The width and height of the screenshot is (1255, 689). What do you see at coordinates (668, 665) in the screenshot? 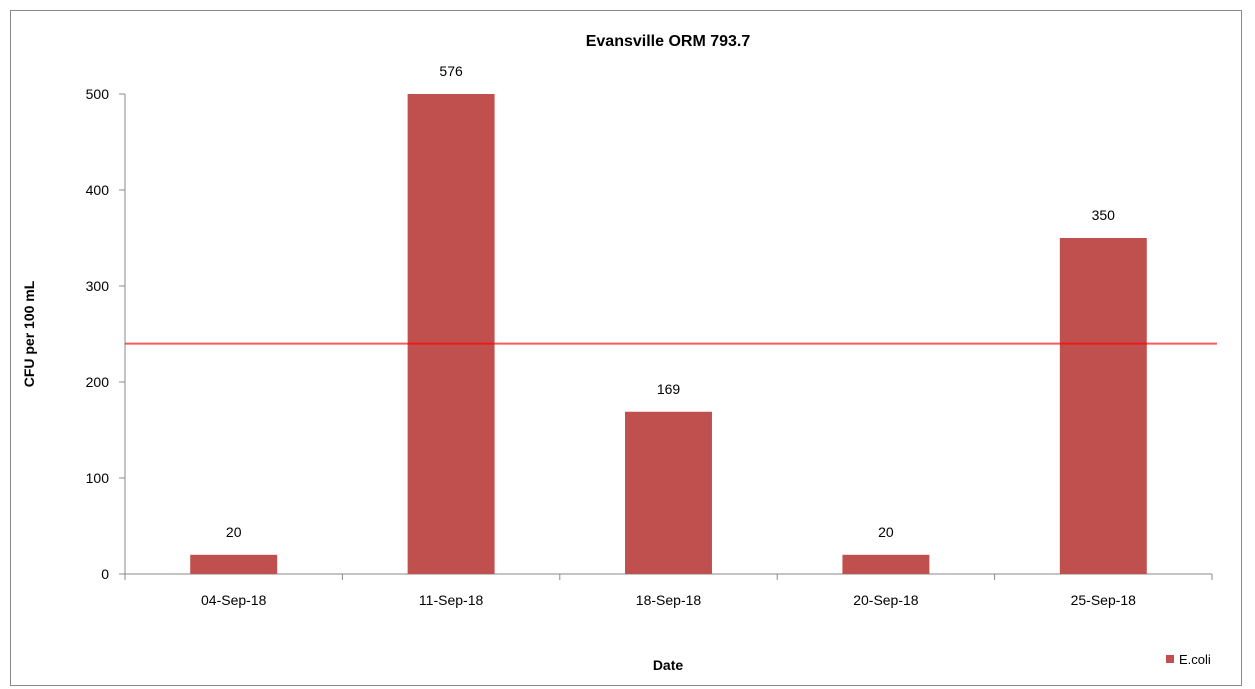
I see `x-axis-title: Date` at bounding box center [668, 665].